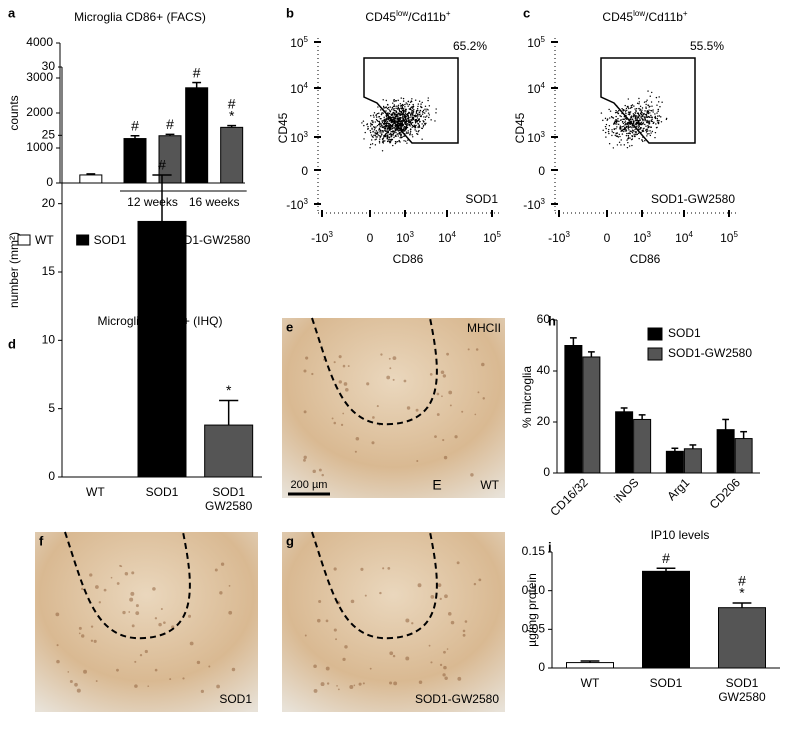  Describe the element at coordinates (447, 238) in the screenshot. I see `x-tick-label: 104` at that location.